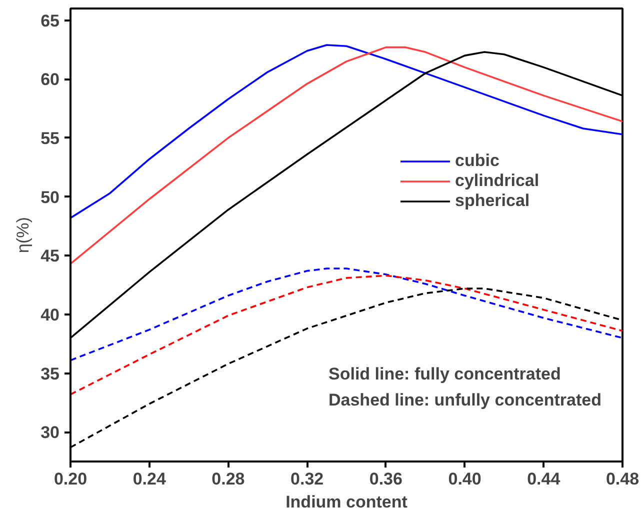 The width and height of the screenshot is (644, 521). What do you see at coordinates (307, 479) in the screenshot?
I see `x-tick-label: 0.32` at bounding box center [307, 479].